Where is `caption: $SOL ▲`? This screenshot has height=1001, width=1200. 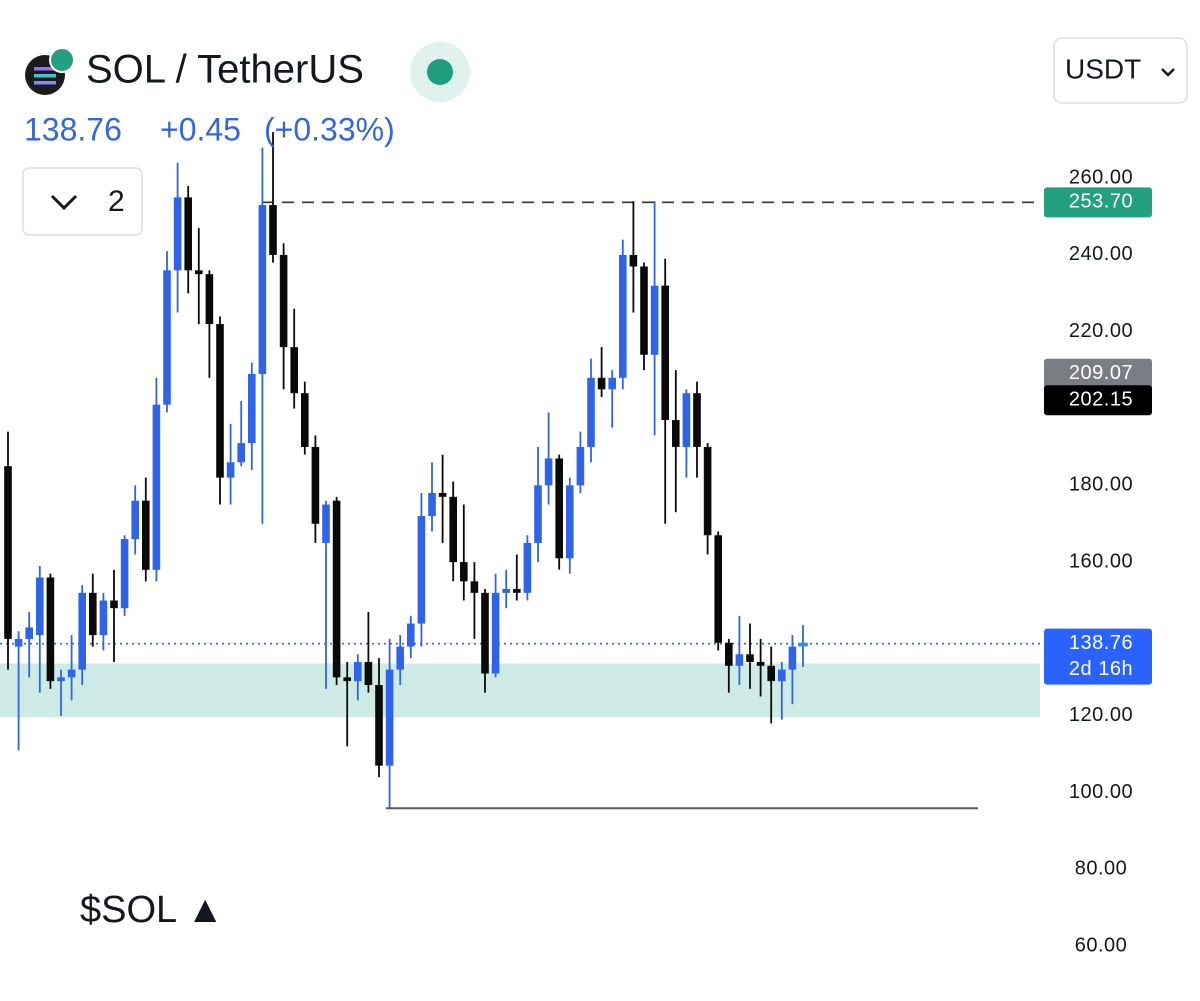 caption: $SOL ▲ is located at coordinates (152, 910).